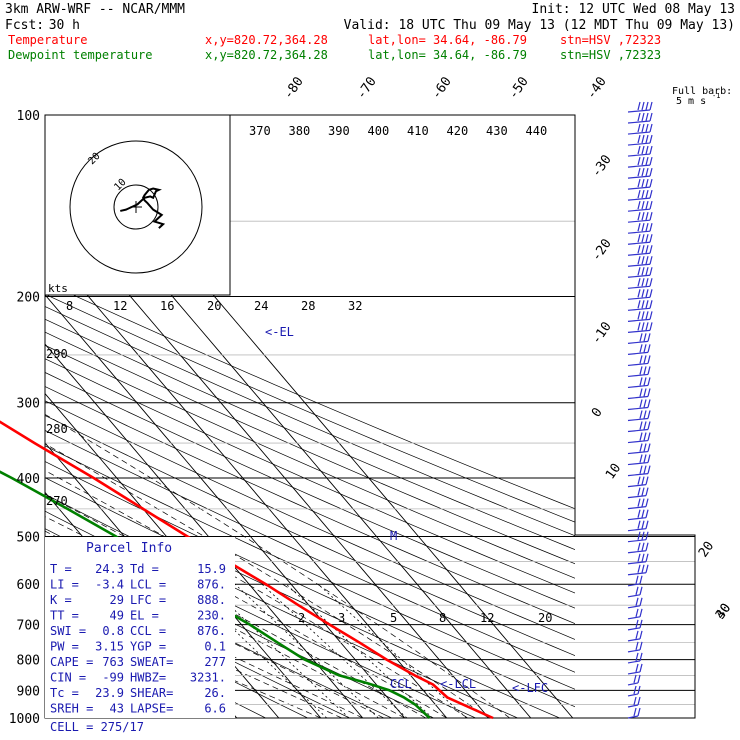 This screenshot has height=740, width=740. Describe the element at coordinates (109, 569) in the screenshot. I see `parcel-val: 24.3` at that location.